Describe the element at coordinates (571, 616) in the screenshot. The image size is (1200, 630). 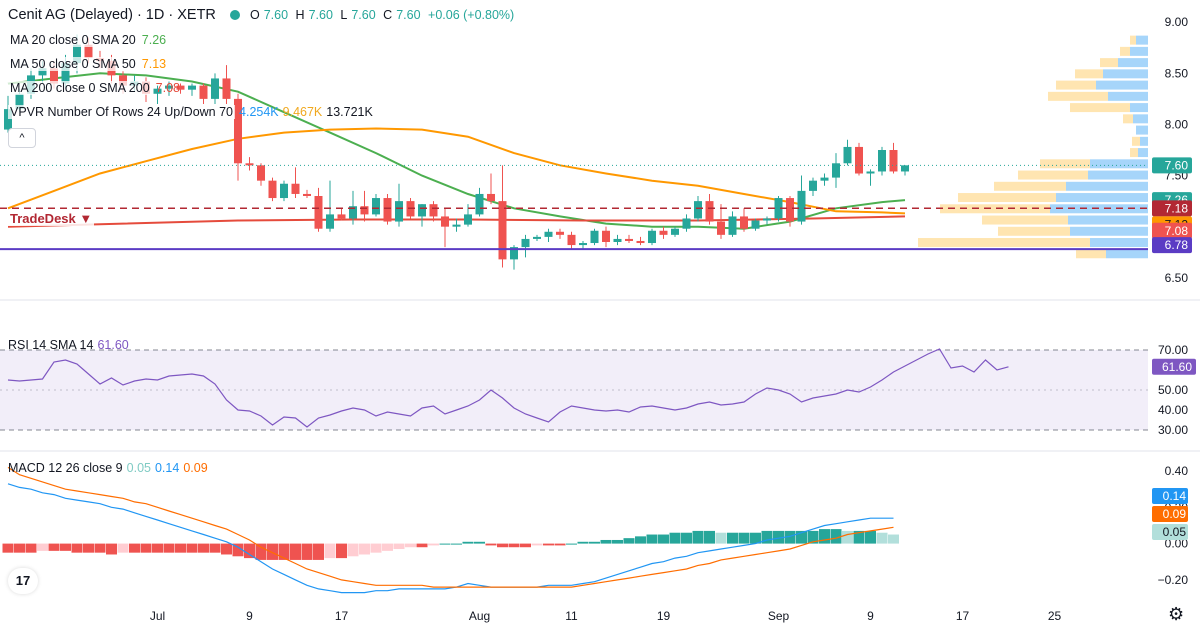
I see `time-tick-label: 11` at that location.